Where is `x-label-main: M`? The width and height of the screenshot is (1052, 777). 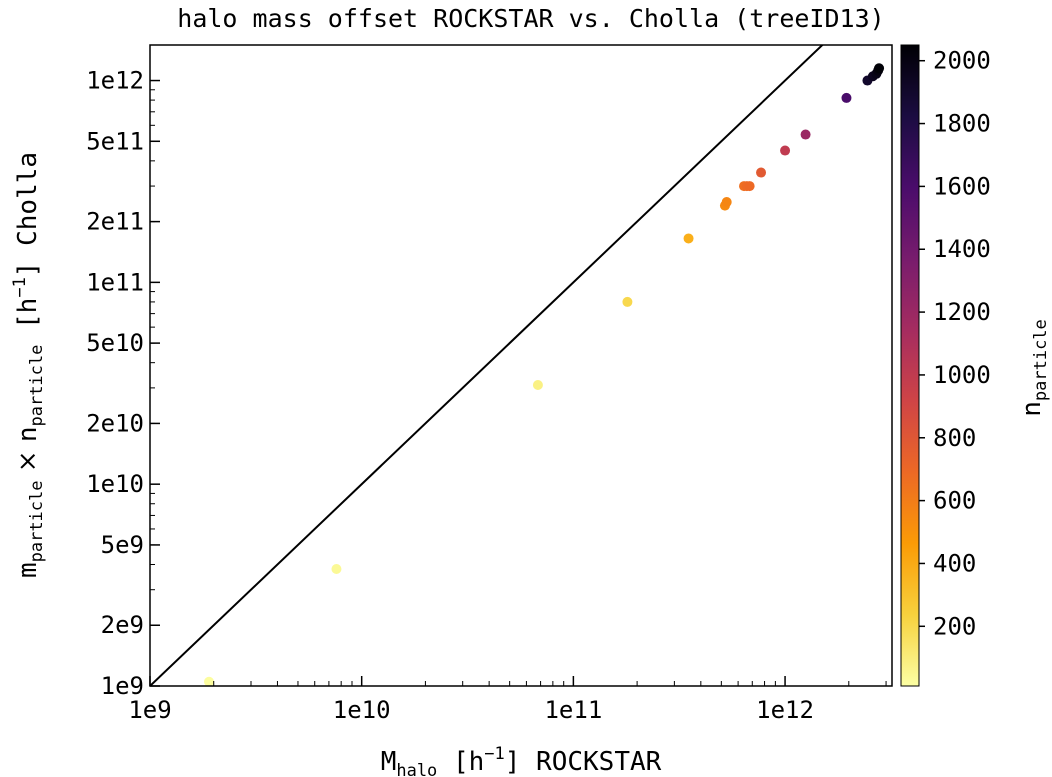 x-label-main: M is located at coordinates (389, 762).